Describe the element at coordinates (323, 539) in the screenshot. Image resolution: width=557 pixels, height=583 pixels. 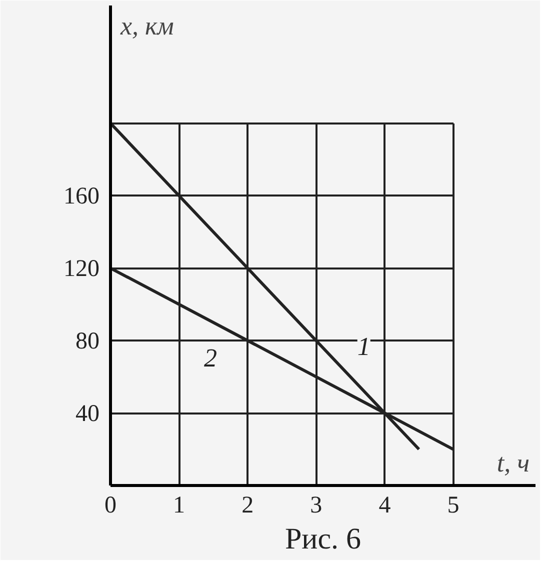
I see `text: Рис. 6` at that location.